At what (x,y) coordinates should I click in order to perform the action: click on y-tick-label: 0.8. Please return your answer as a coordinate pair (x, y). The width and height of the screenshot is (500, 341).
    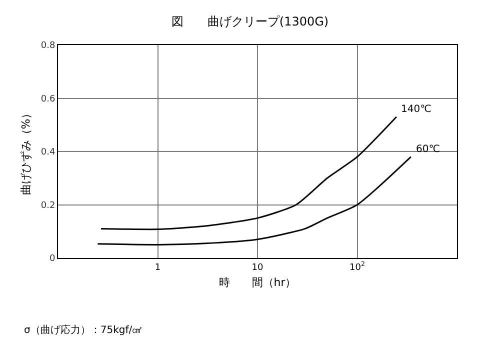
    Looking at the image, I should click on (48, 46).